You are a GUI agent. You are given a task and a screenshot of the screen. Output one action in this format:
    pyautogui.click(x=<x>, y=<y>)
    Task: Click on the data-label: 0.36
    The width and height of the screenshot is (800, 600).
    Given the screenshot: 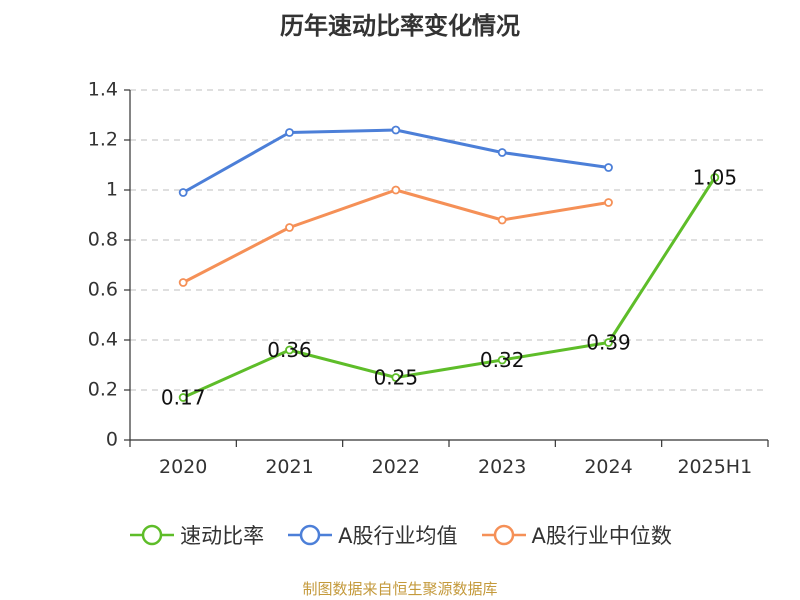 What is the action you would take?
    pyautogui.click(x=289, y=350)
    